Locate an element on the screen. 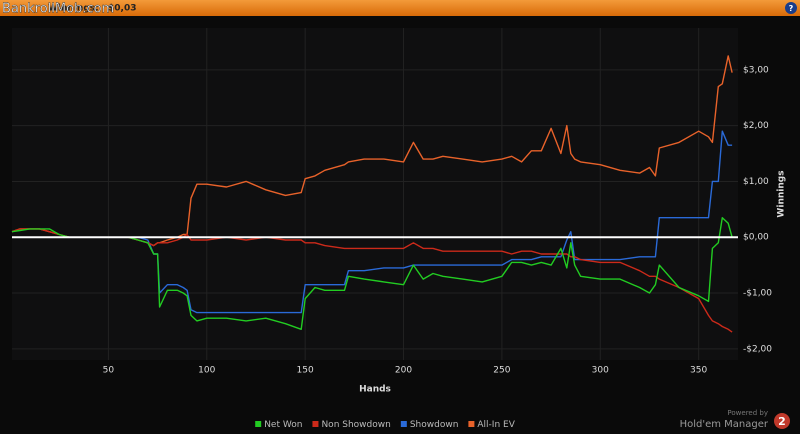  y-tick-label: -$1,00 is located at coordinates (757, 294).